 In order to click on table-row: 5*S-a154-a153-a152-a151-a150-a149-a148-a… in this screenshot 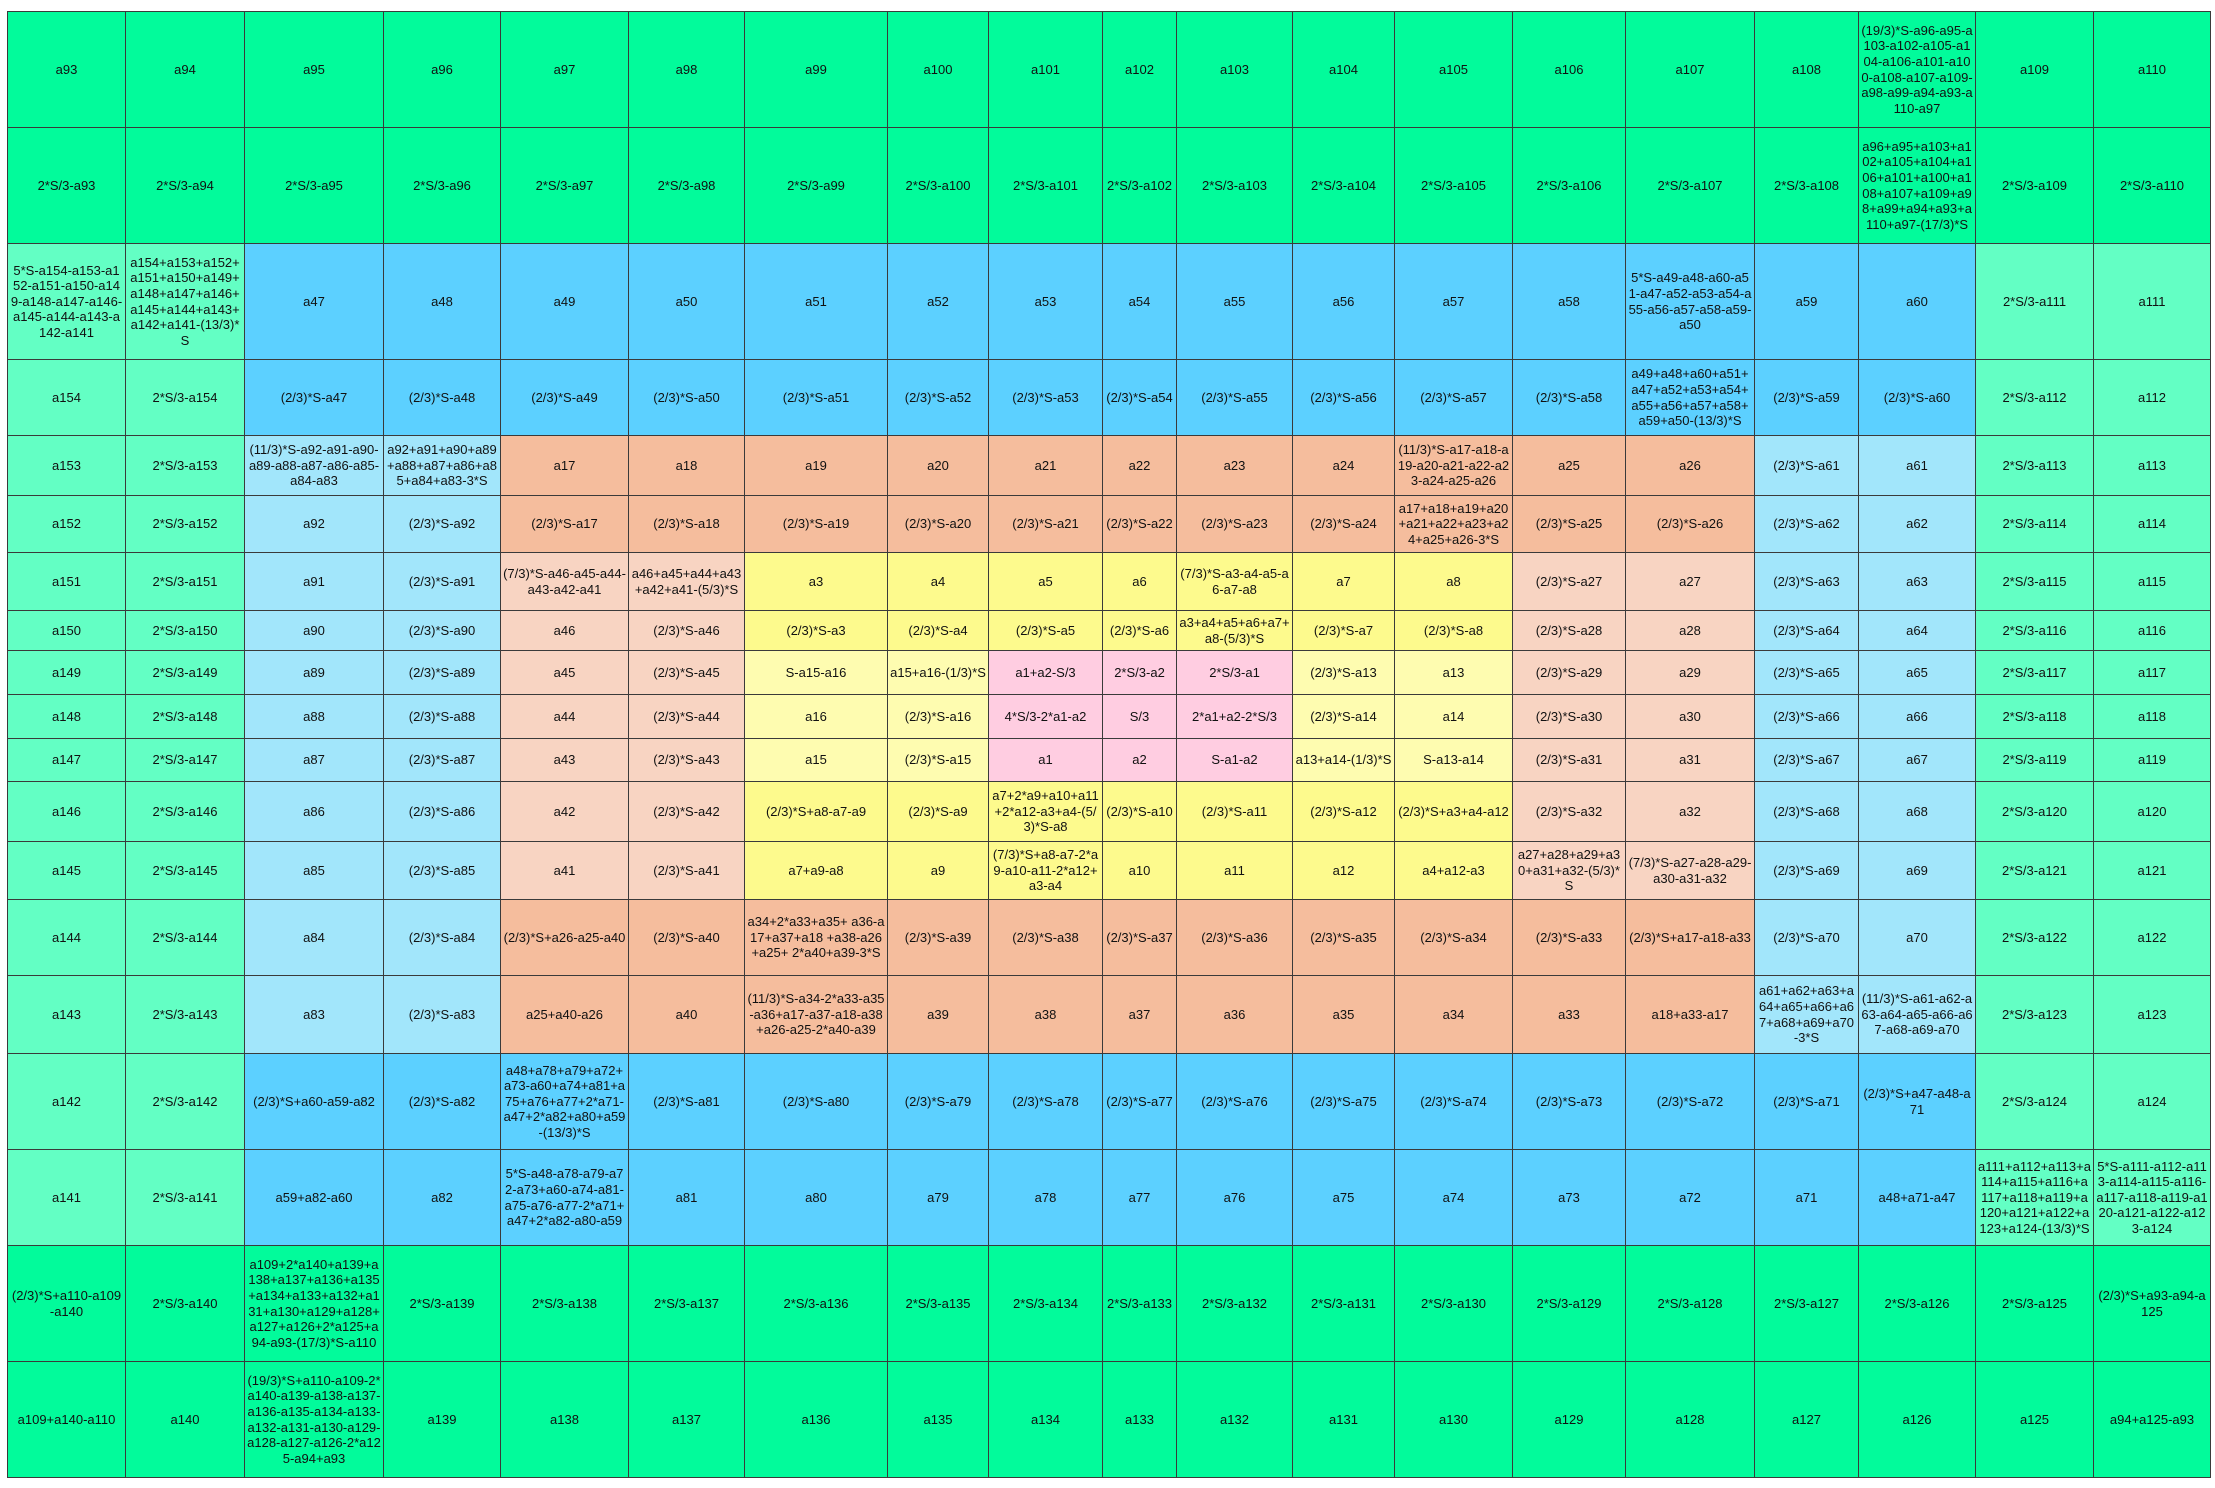, I will do `click(1109, 301)`.